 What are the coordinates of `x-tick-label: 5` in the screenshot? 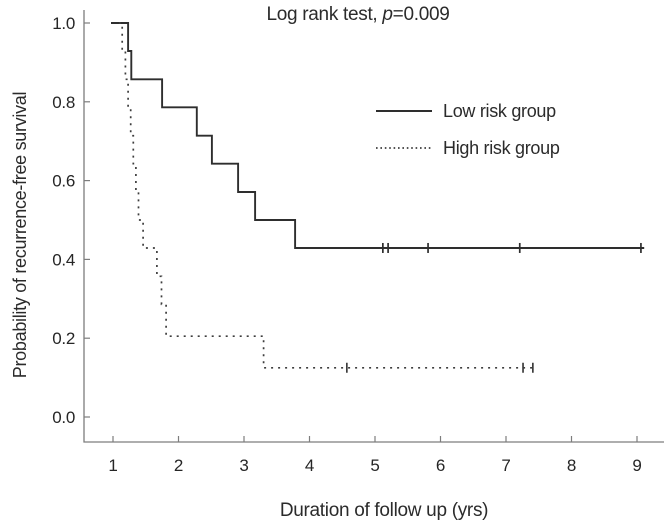 It's located at (374, 465).